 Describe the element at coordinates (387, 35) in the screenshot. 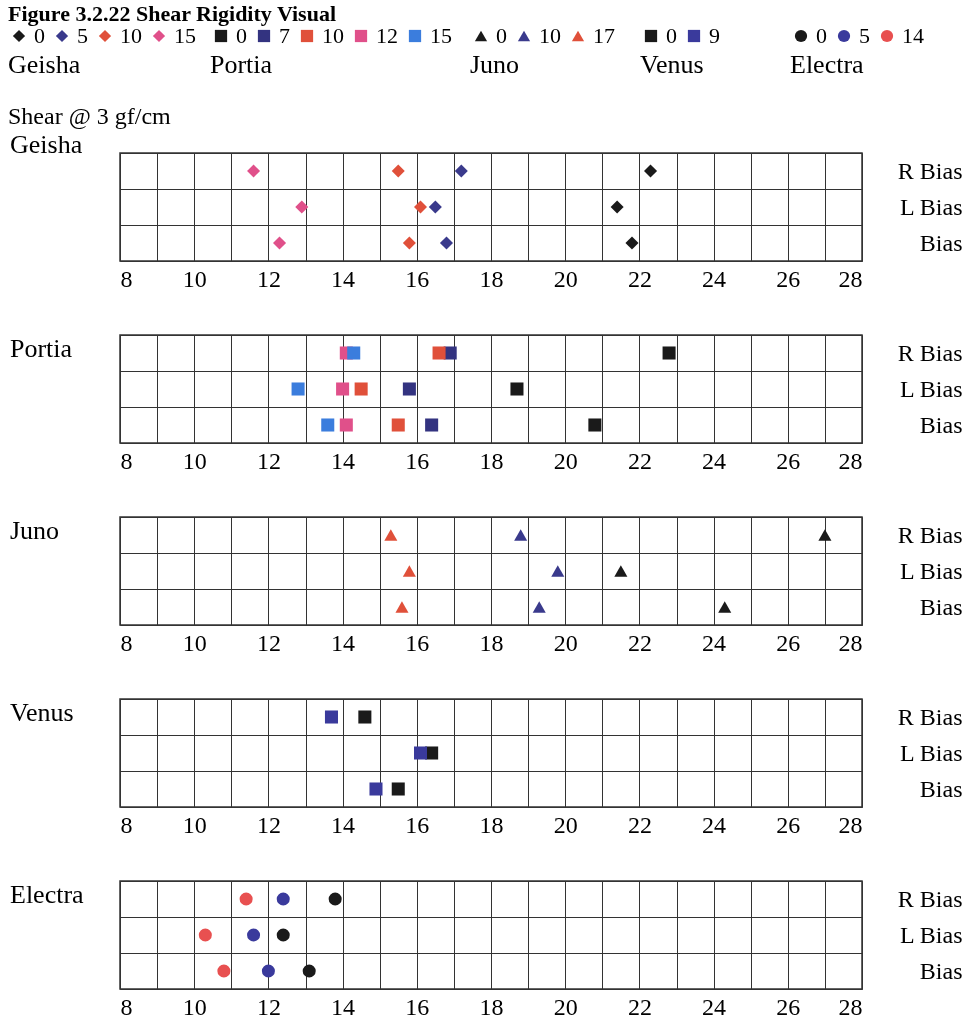

I see `legend-label: 12` at that location.